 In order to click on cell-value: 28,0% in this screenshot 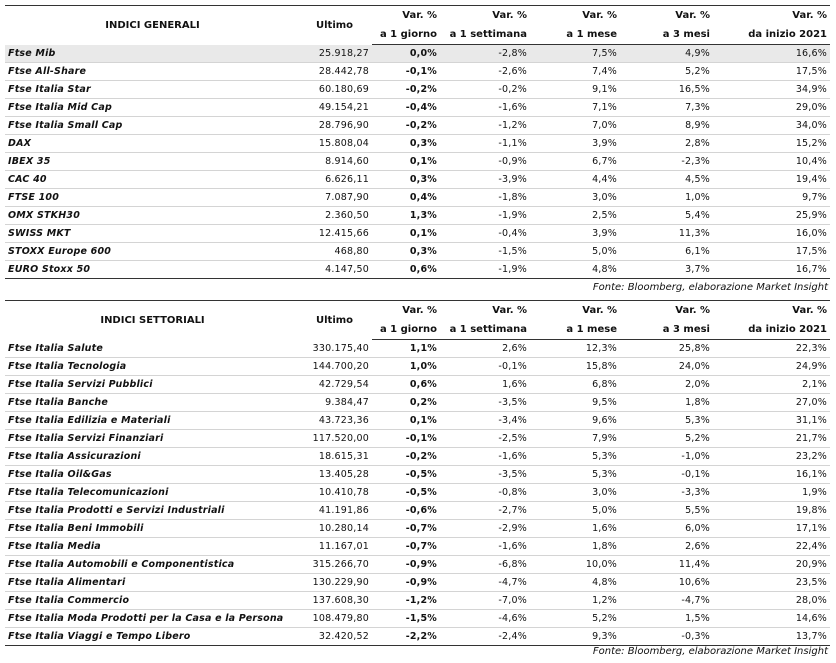, I will do `click(771, 600)`.